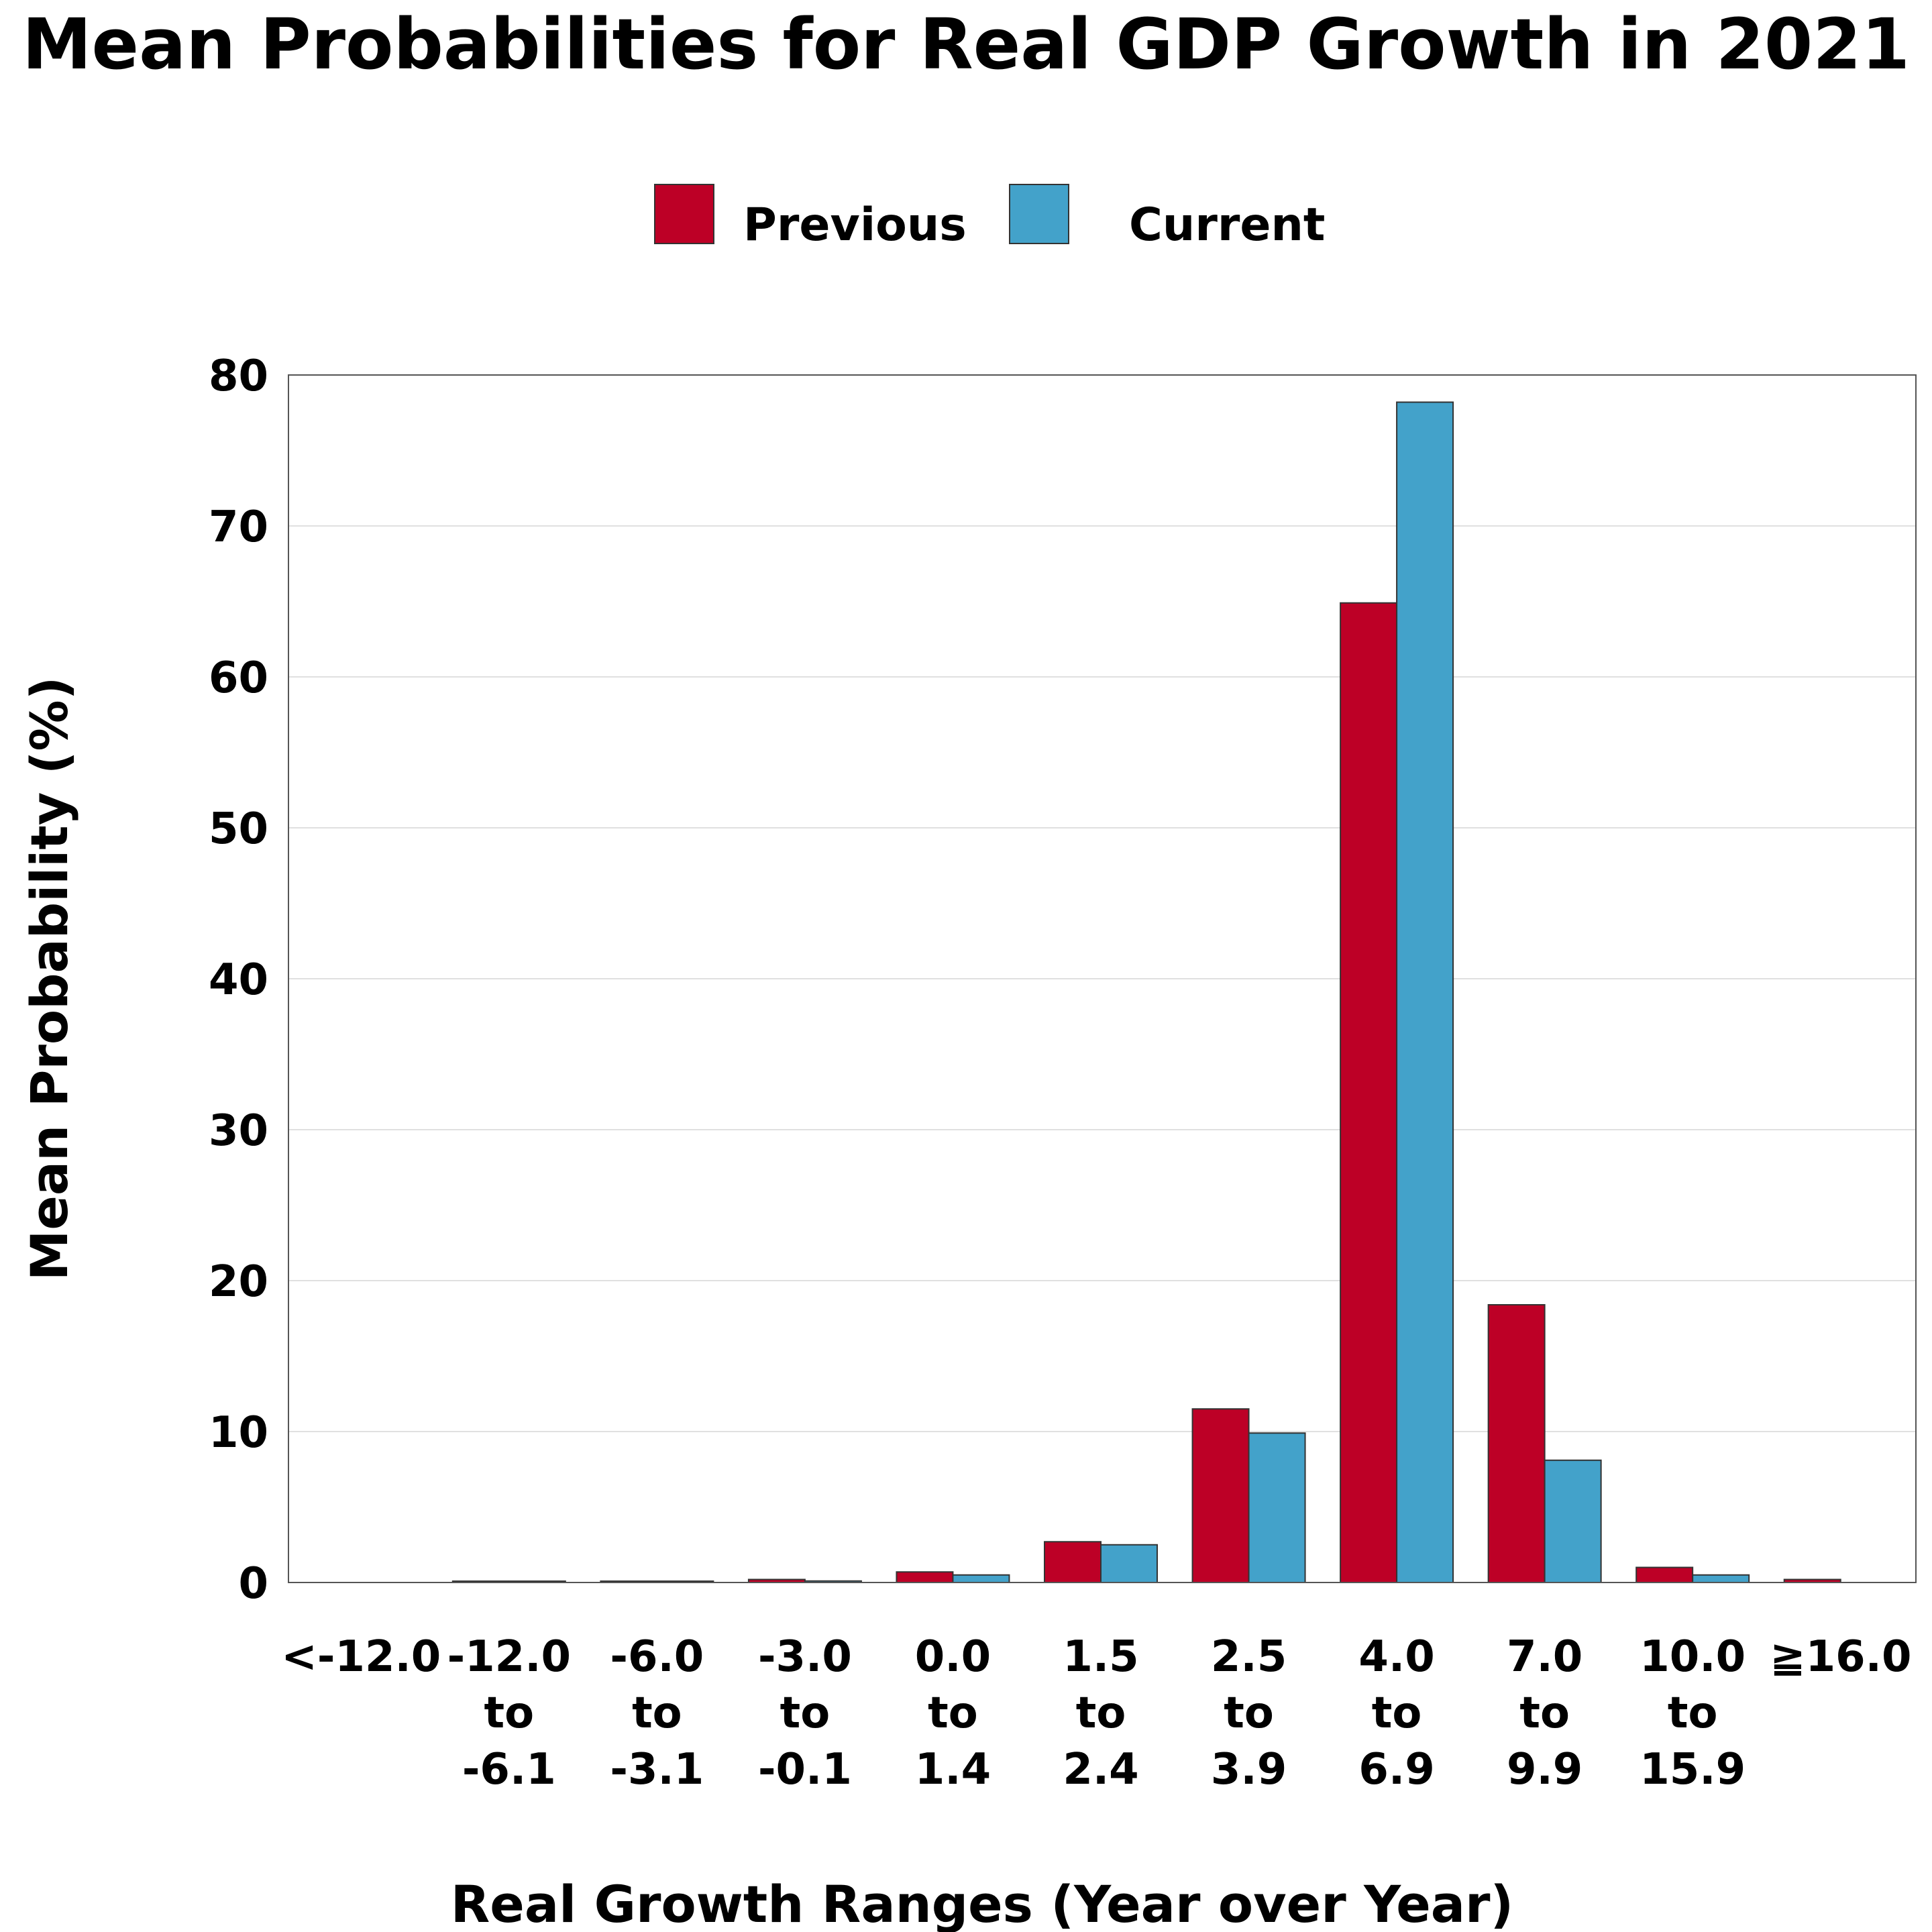  Describe the element at coordinates (1396, 1657) in the screenshot. I see `x-tick-label: 4.0` at that location.